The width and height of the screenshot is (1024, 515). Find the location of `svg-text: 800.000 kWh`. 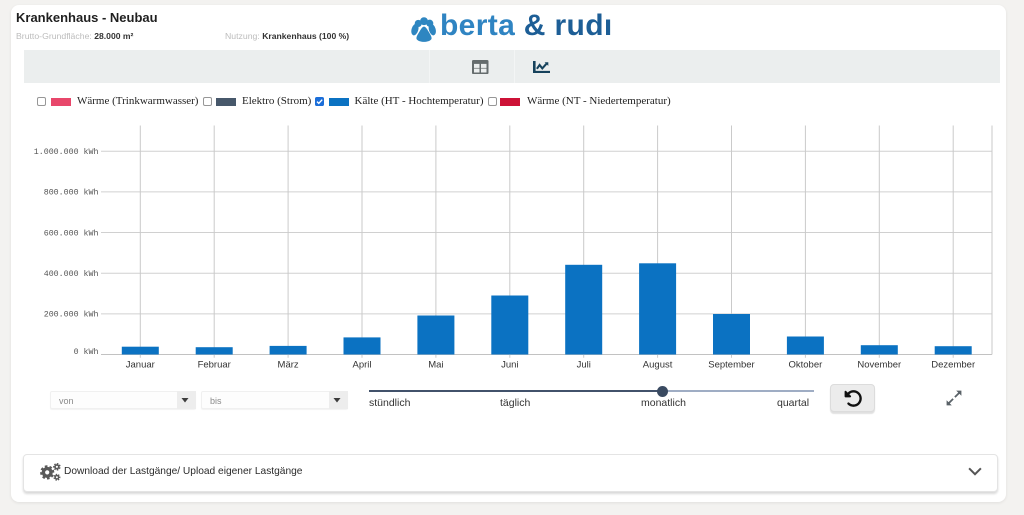

svg-text: 800.000 kWh is located at coordinates (71, 193).